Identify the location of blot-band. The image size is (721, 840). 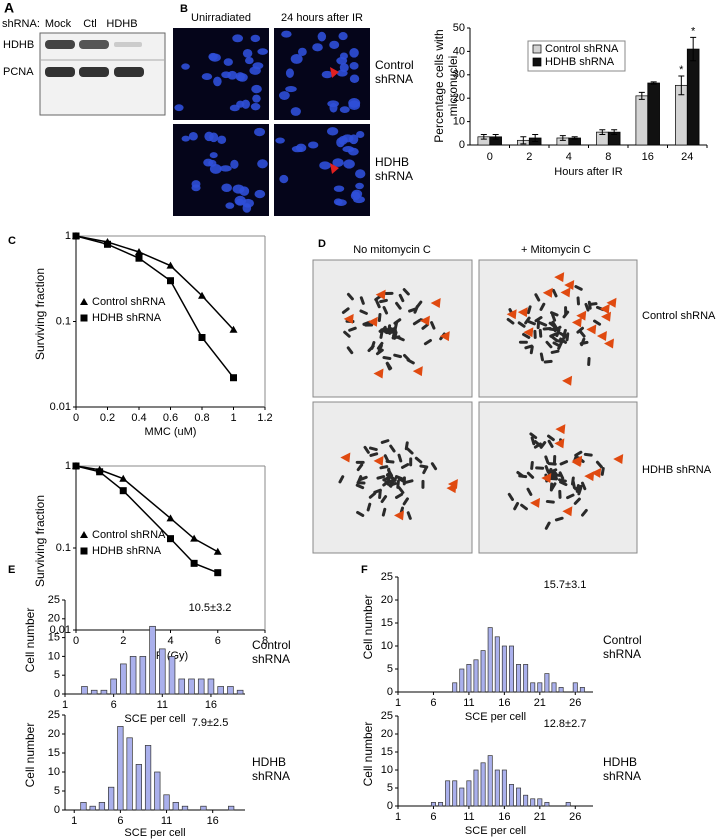
(94, 44).